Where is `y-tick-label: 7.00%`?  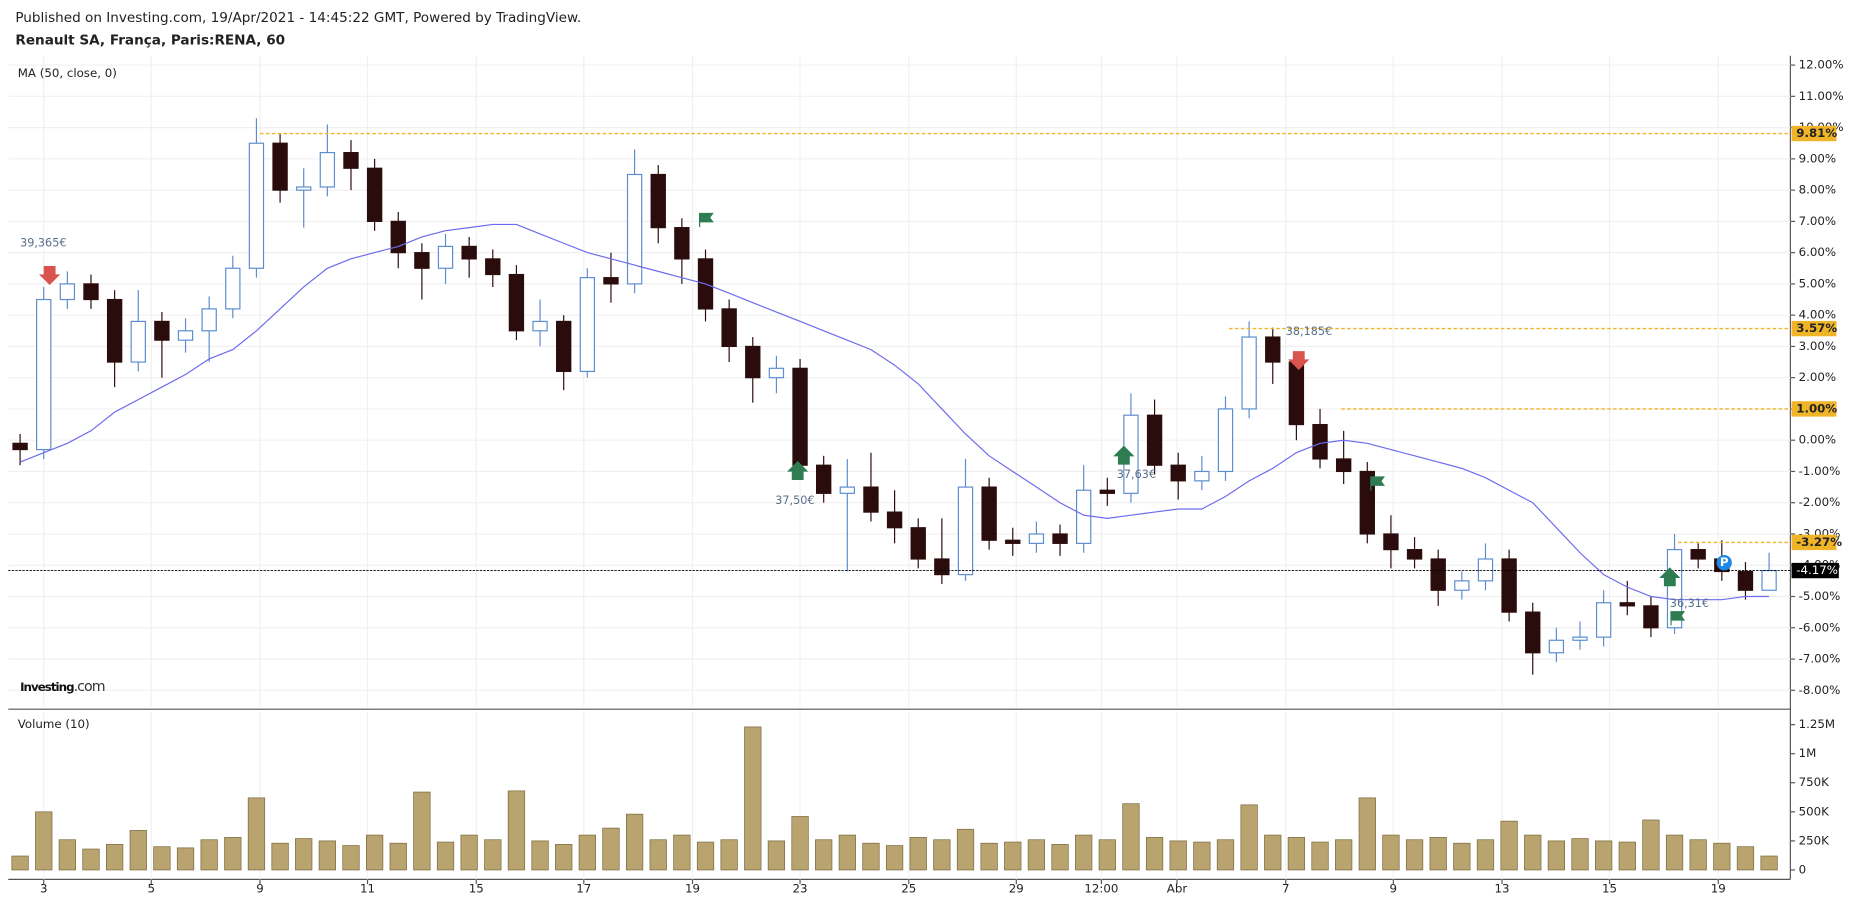
y-tick-label: 7.00% is located at coordinates (1817, 221).